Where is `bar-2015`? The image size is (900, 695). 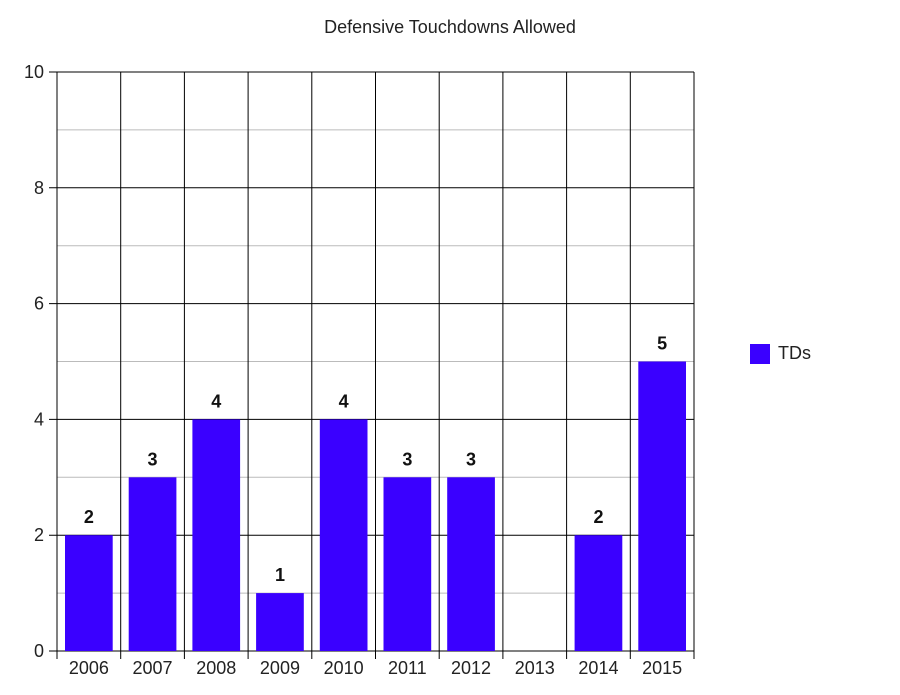 bar-2015 is located at coordinates (662, 506).